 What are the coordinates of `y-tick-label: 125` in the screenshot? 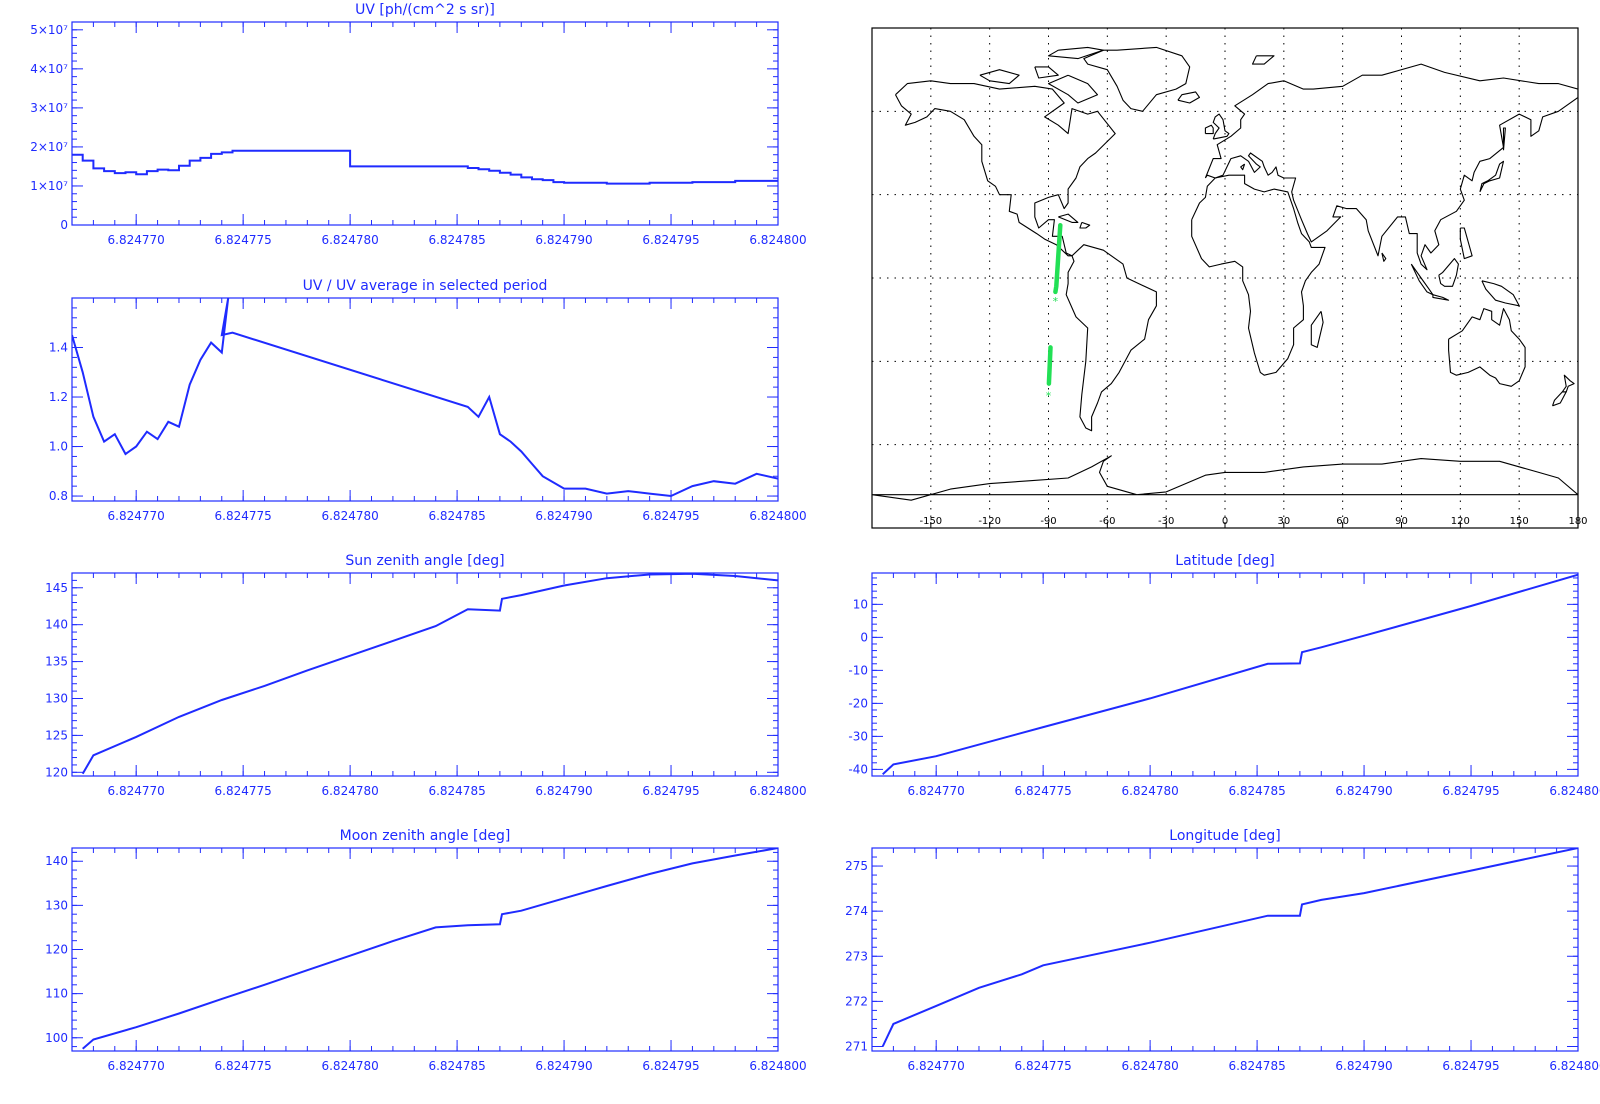 It's located at (56, 735).